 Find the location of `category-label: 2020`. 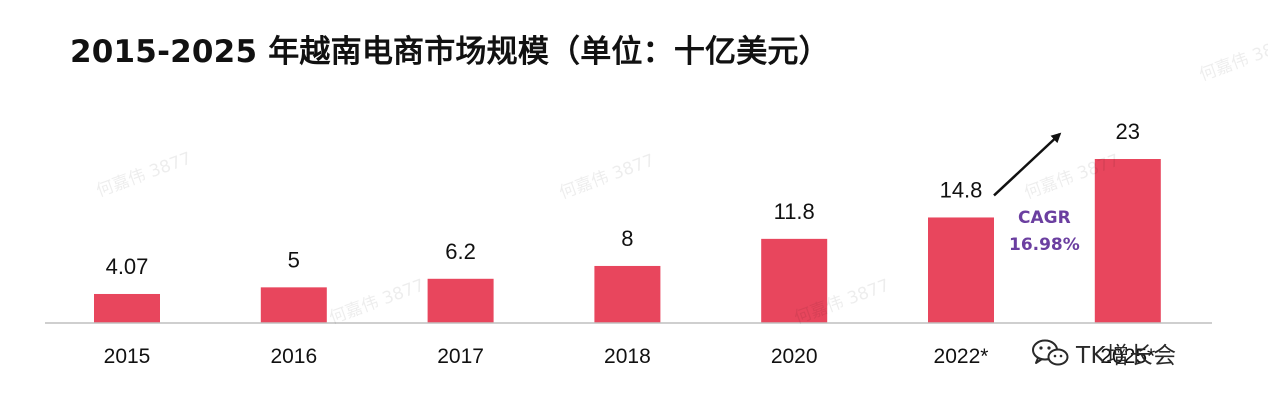

category-label: 2020 is located at coordinates (794, 356).